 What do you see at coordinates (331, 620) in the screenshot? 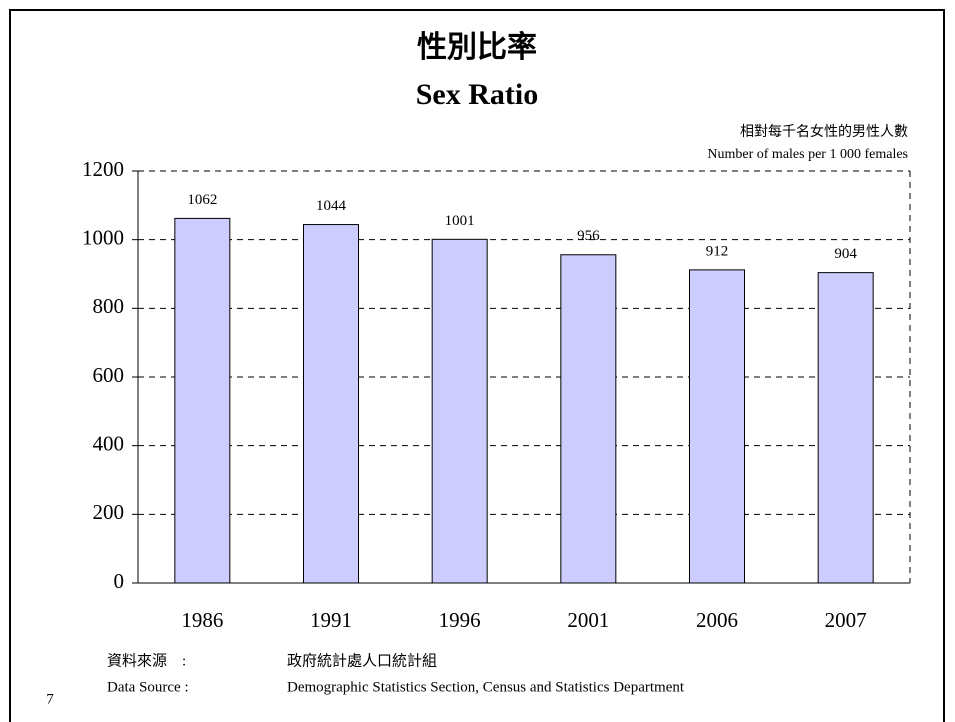
I see `x-tick-label: 1991` at bounding box center [331, 620].